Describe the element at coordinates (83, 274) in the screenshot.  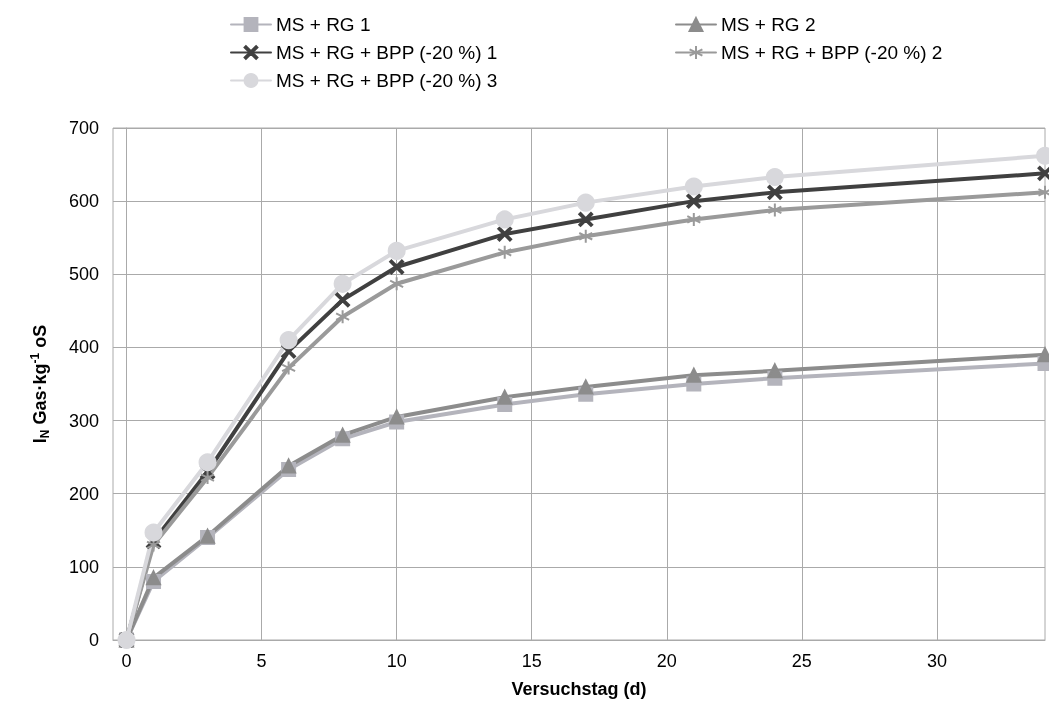
I see `y-tick-label: 500` at that location.